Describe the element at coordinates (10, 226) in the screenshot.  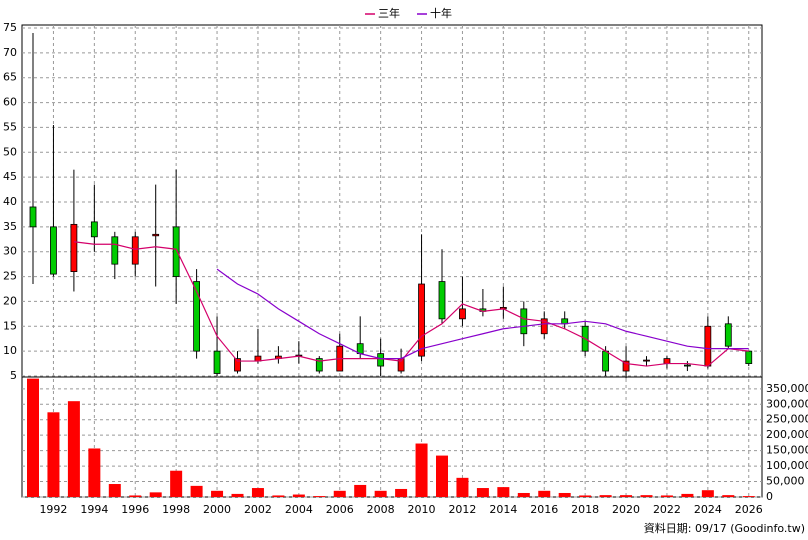
I see `y-tick-label: 35` at that location.